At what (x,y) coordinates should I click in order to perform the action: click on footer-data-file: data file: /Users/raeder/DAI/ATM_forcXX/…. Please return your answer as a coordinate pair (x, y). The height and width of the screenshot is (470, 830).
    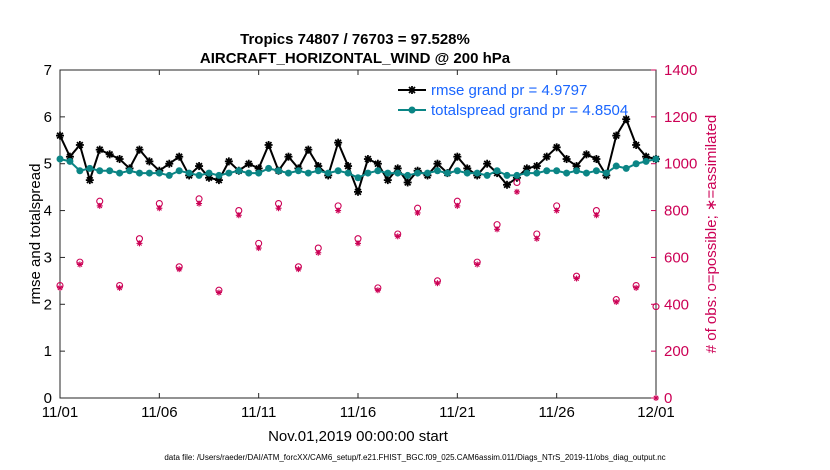
    Looking at the image, I should click on (414, 457).